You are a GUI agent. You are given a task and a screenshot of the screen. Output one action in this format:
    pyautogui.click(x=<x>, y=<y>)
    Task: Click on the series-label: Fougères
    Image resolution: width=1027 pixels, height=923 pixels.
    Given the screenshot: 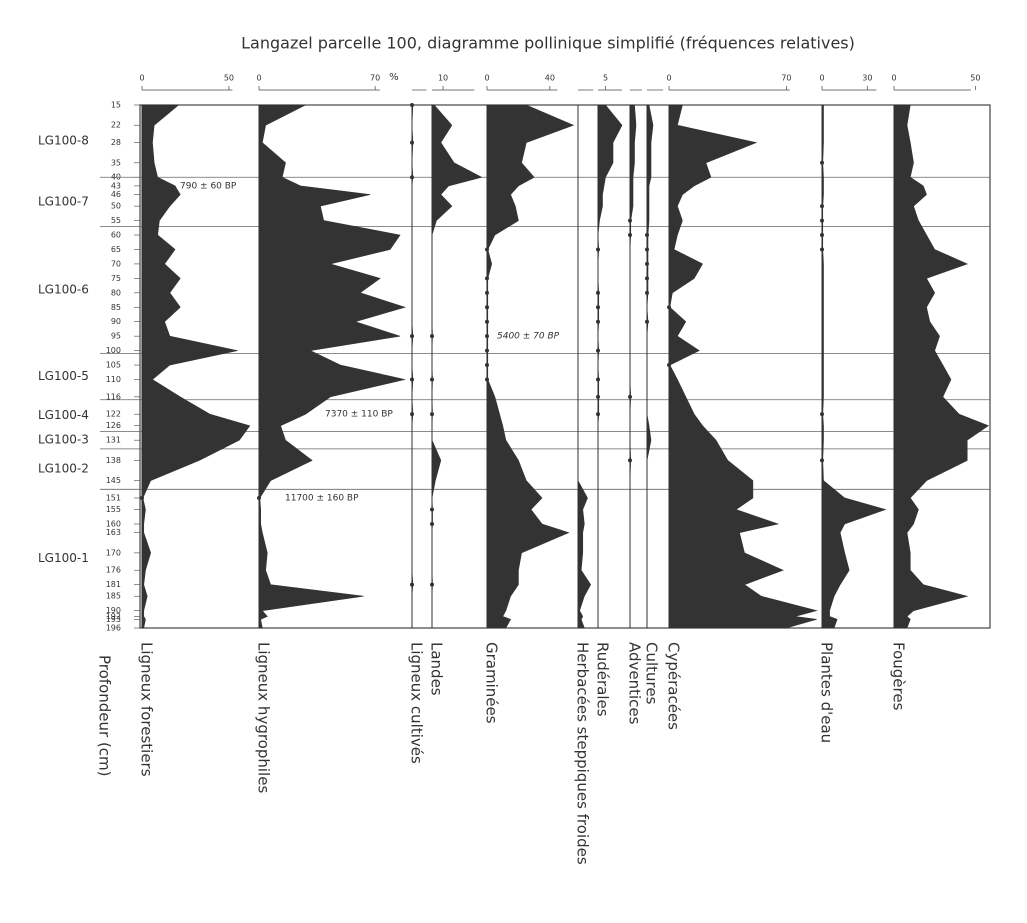 What is the action you would take?
    pyautogui.click(x=899, y=676)
    